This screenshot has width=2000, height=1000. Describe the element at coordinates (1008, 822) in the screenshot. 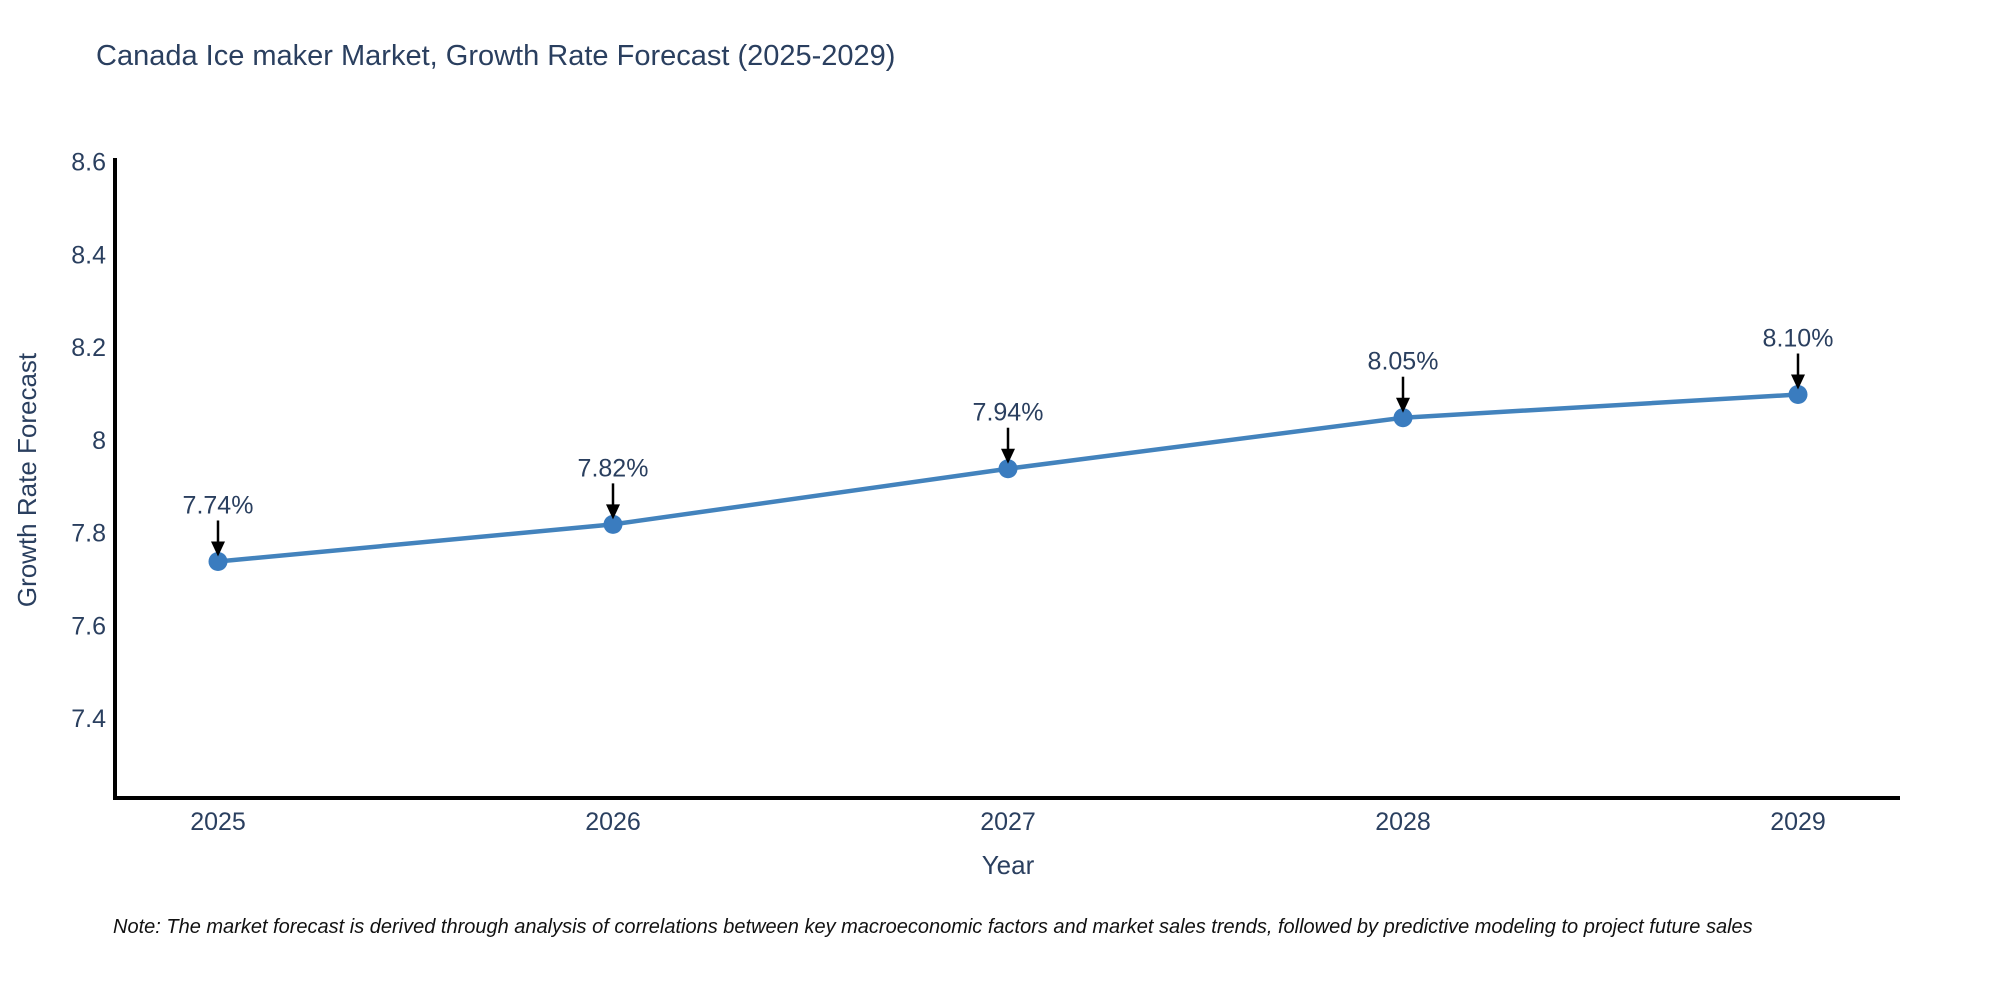

I see `x-tick-label: 2027` at that location.